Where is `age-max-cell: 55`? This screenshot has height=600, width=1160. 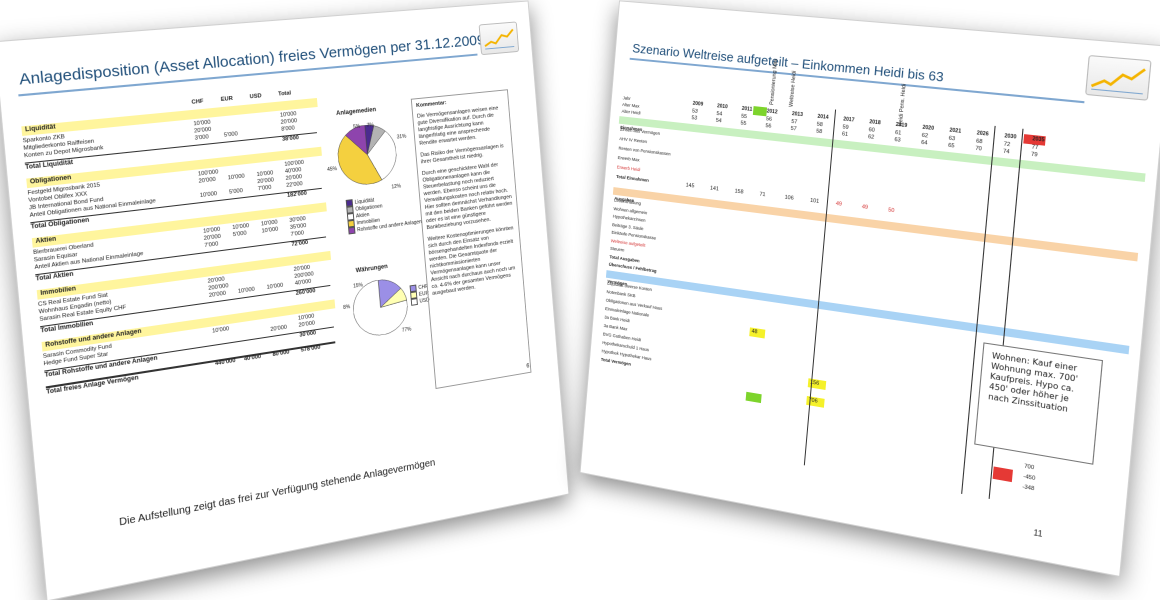
age-max-cell: 55 is located at coordinates (744, 117).